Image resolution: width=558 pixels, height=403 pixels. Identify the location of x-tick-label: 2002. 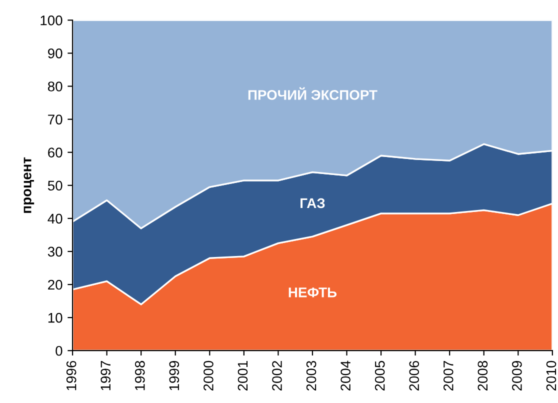
(277, 376).